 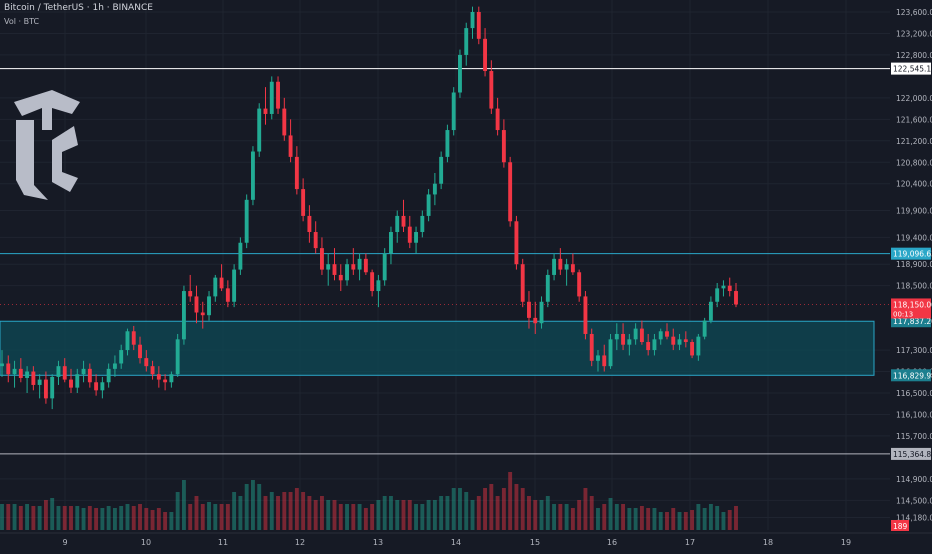 What do you see at coordinates (914, 141) in the screenshot?
I see `price-tick-label: 121,200.00` at bounding box center [914, 141].